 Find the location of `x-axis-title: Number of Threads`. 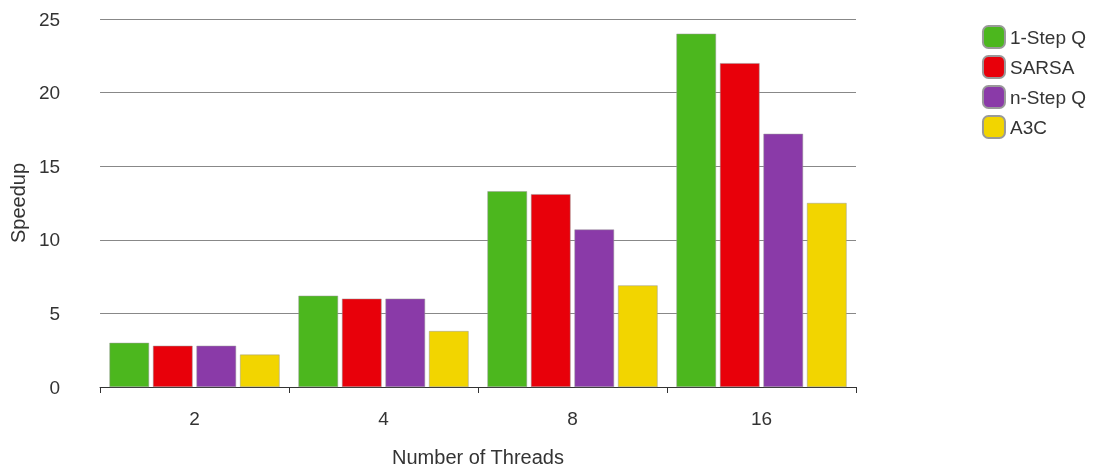

x-axis-title: Number of Threads is located at coordinates (478, 457).